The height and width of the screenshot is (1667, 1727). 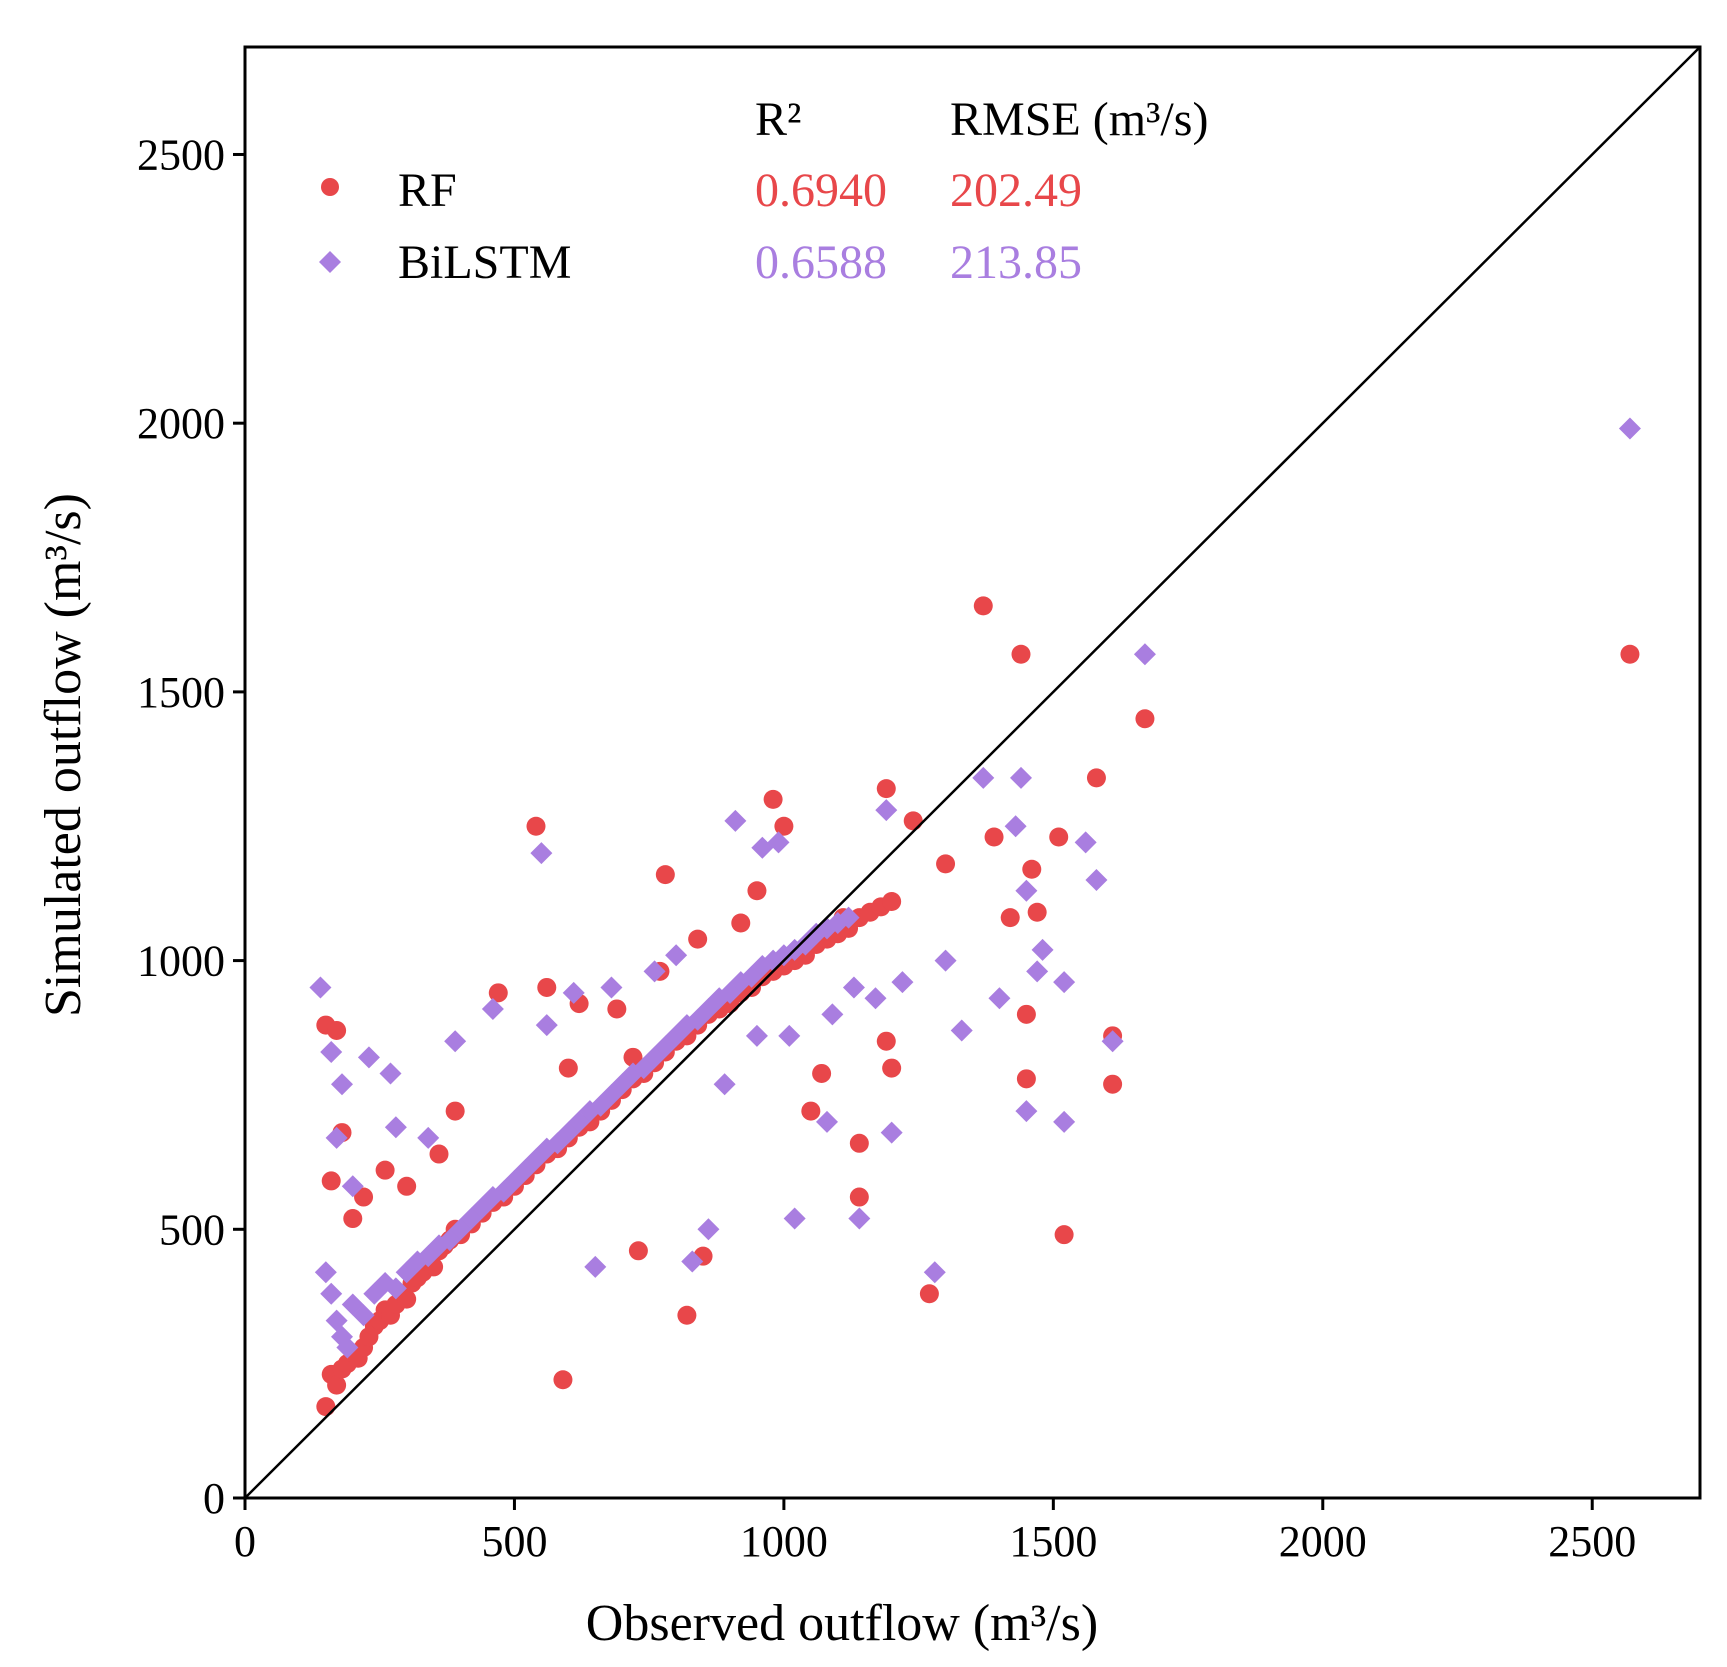 I want to click on legend-rf-label: RF, so click(x=427, y=190).